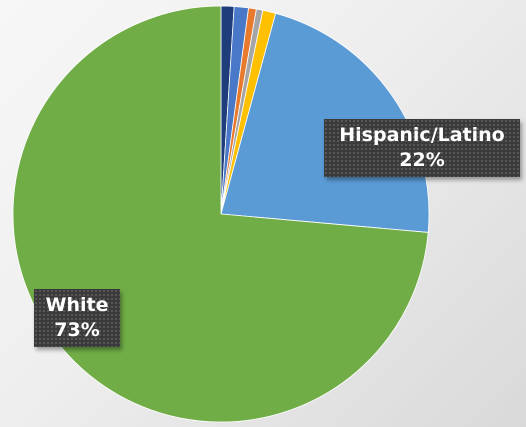 Image resolution: width=526 pixels, height=427 pixels. Describe the element at coordinates (422, 148) in the screenshot. I see `data-label-hispanic-latino: Hispanic/Latino 22%` at that location.